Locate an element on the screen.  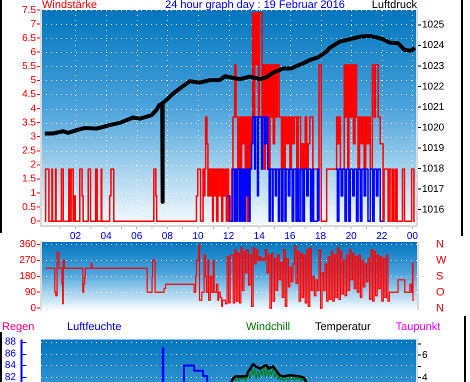
x-tick-label: 06 is located at coordinates (137, 236).